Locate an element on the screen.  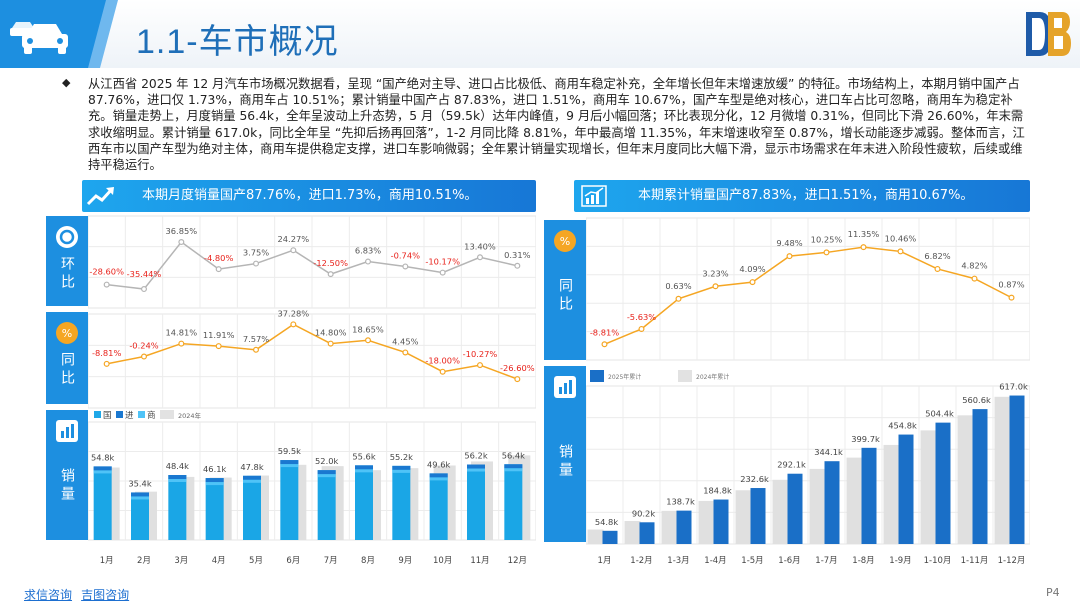
data-label: -0.74% is located at coordinates (405, 255).